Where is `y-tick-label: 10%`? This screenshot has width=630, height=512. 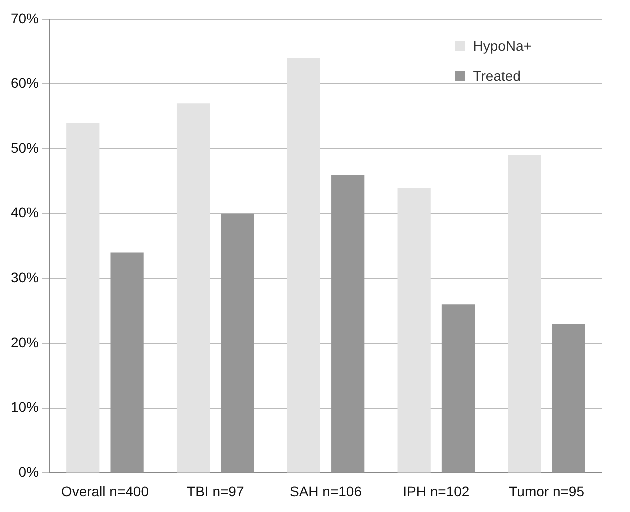 y-tick-label: 10% is located at coordinates (25, 407).